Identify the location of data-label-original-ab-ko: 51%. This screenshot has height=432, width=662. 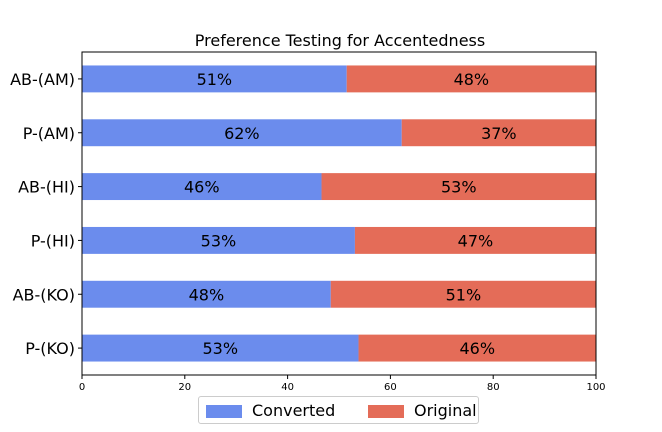
(464, 294).